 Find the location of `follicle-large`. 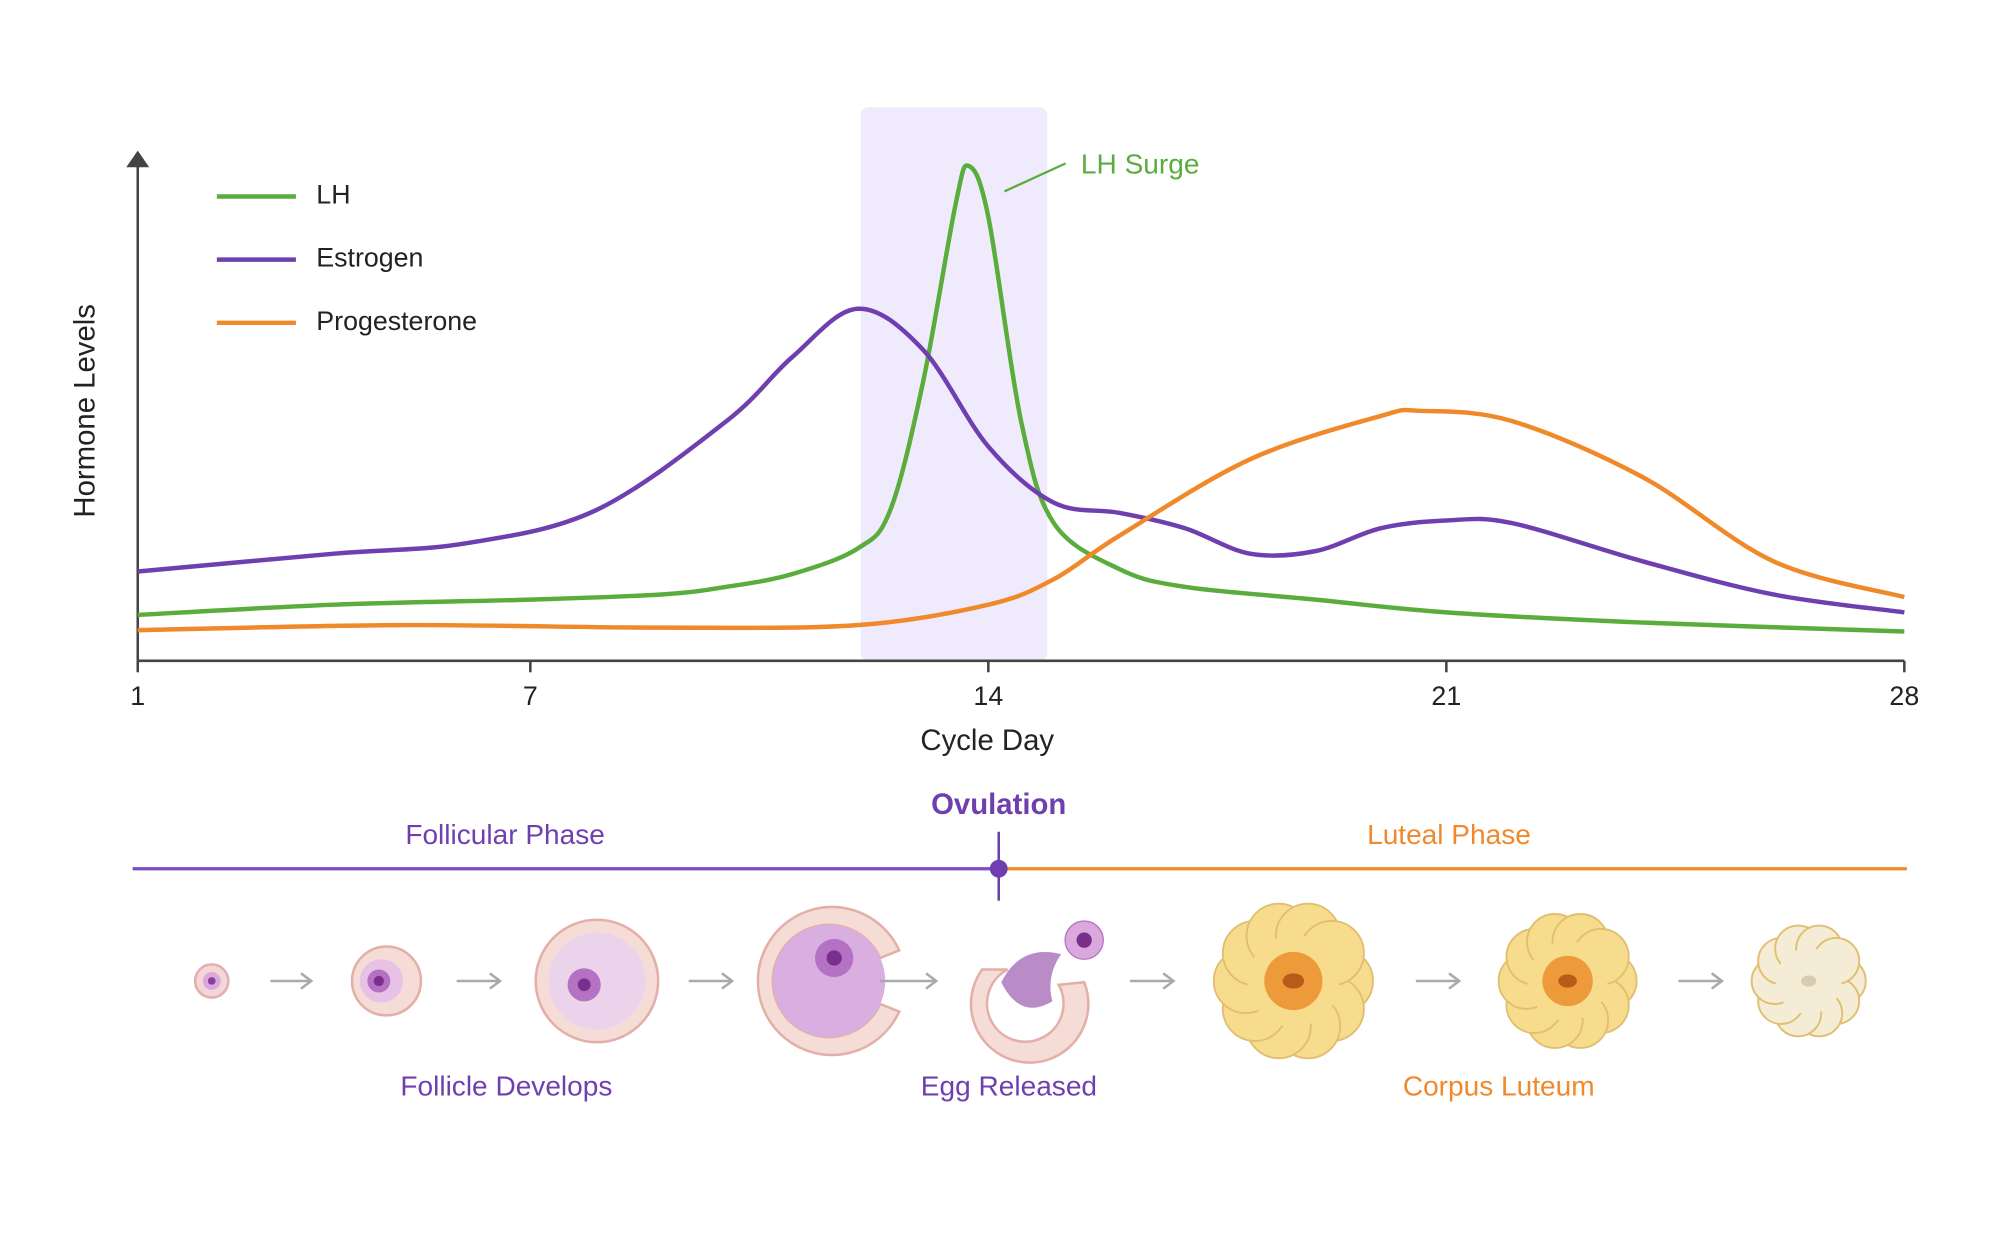

follicle-large is located at coordinates (597, 981).